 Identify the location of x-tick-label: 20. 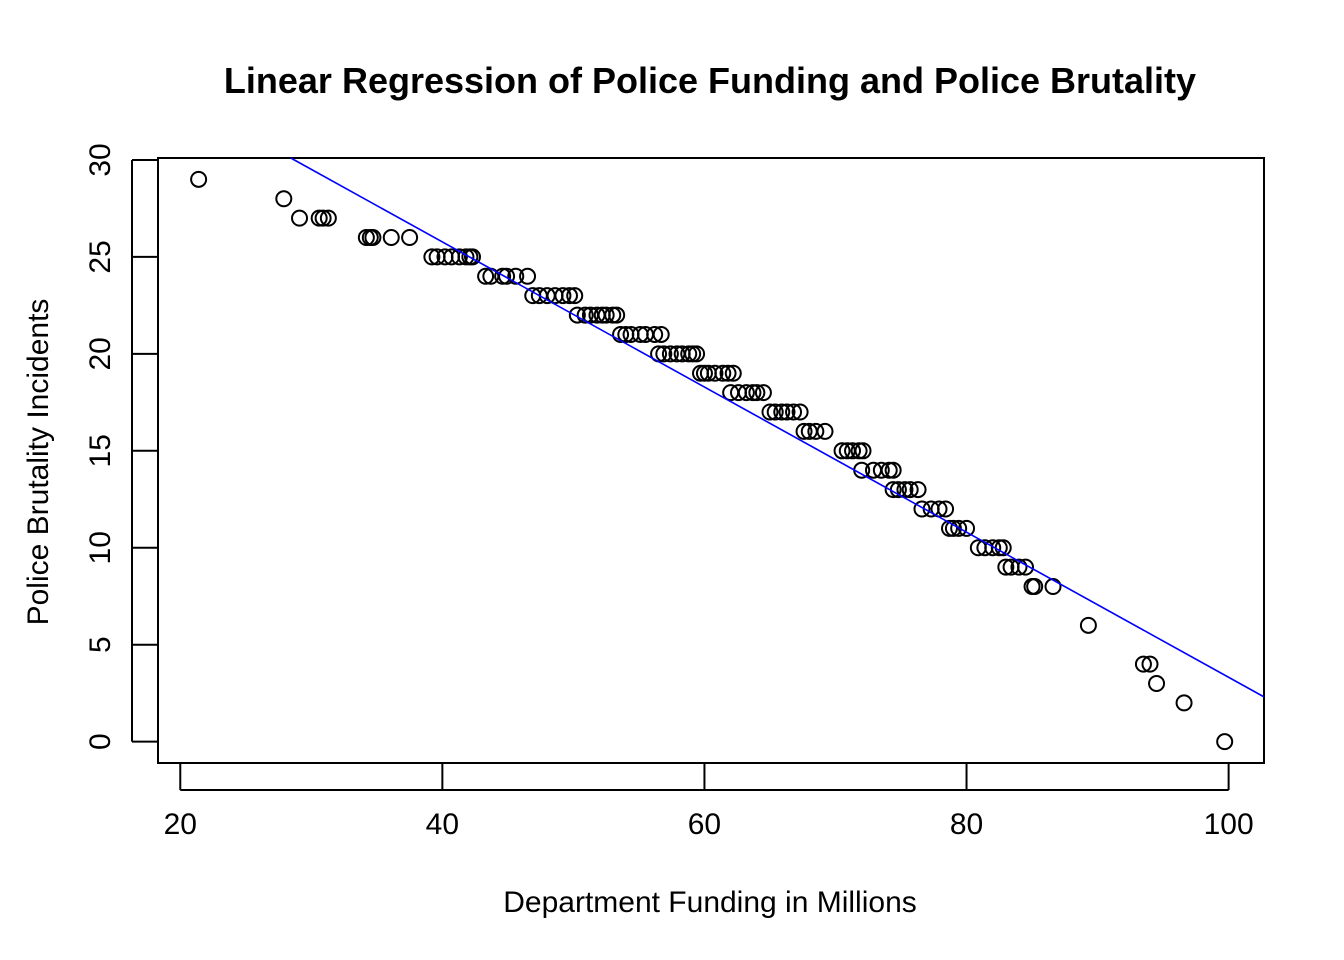
(180, 824).